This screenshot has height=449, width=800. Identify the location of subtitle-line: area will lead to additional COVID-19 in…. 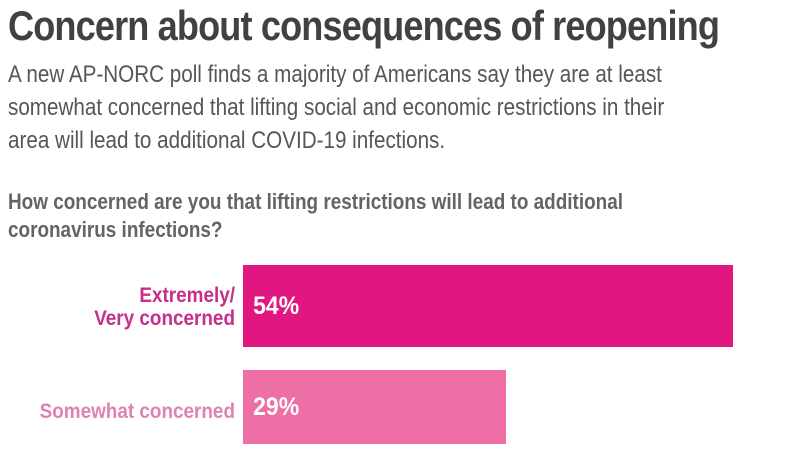
(227, 140).